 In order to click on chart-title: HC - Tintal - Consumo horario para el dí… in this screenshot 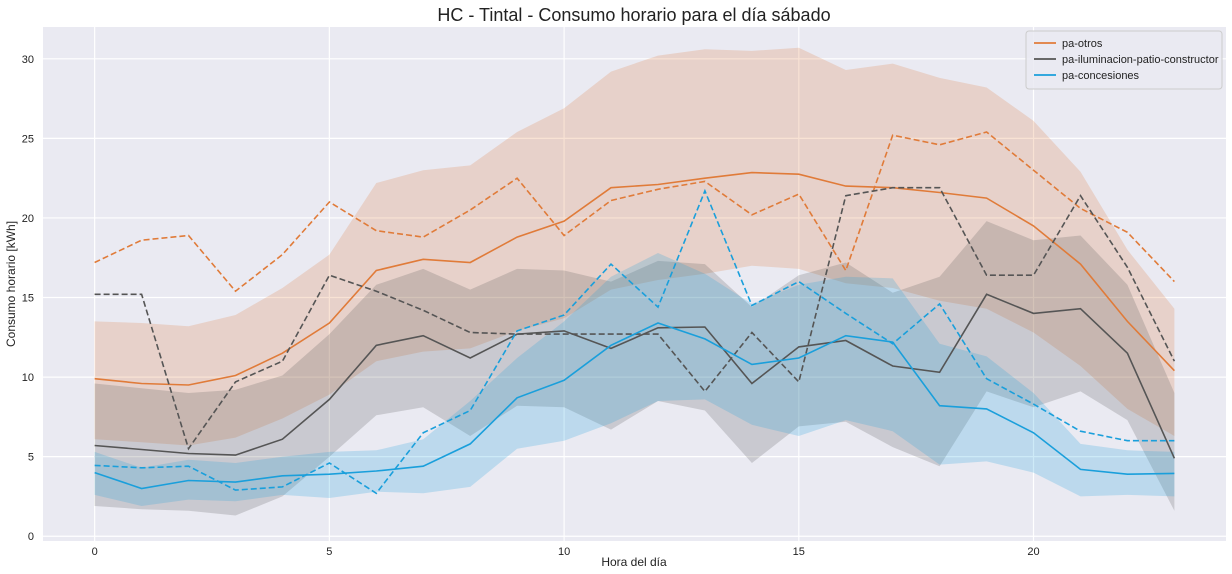, I will do `click(633, 15)`.